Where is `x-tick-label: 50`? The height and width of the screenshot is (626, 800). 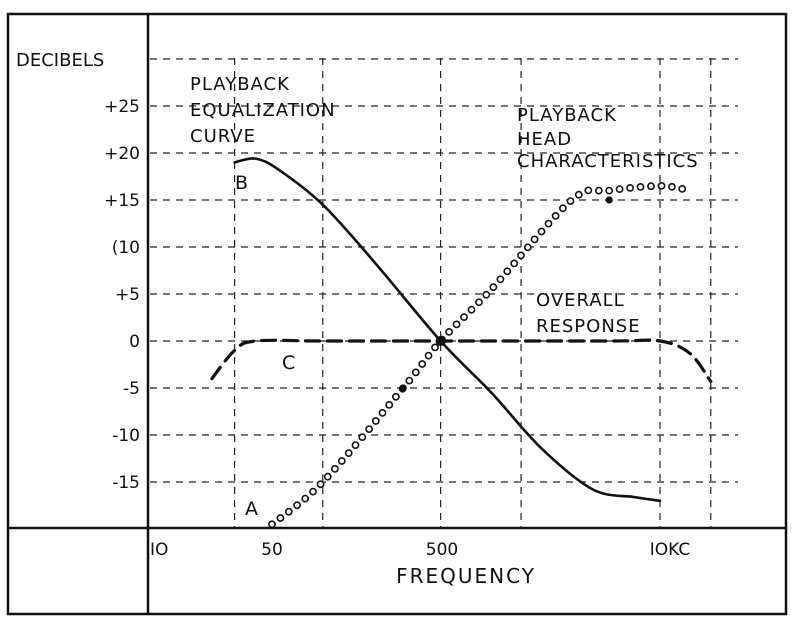
x-tick-label: 50 is located at coordinates (272, 550).